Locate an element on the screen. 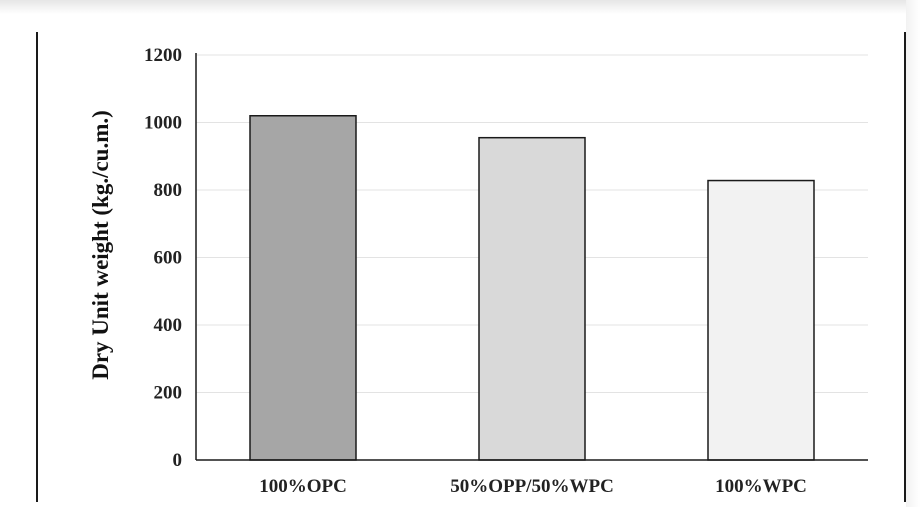 The height and width of the screenshot is (507, 920). y-tick-label: 400 is located at coordinates (168, 325).